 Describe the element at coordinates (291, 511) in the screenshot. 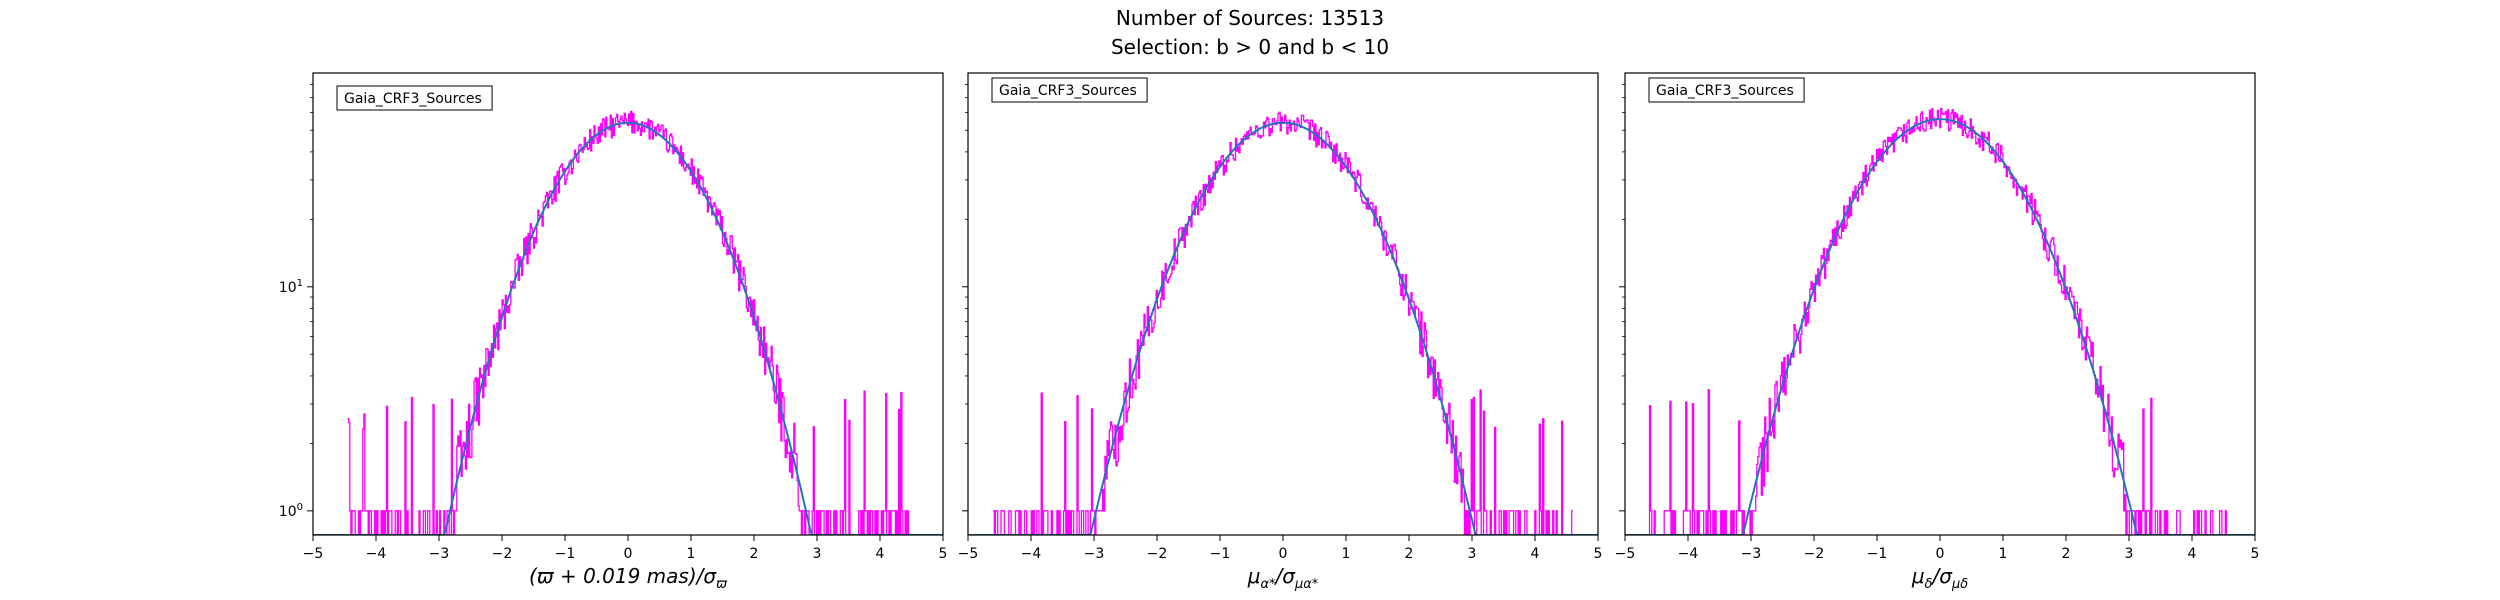

I see `y-tick-label: 10⁰` at that location.